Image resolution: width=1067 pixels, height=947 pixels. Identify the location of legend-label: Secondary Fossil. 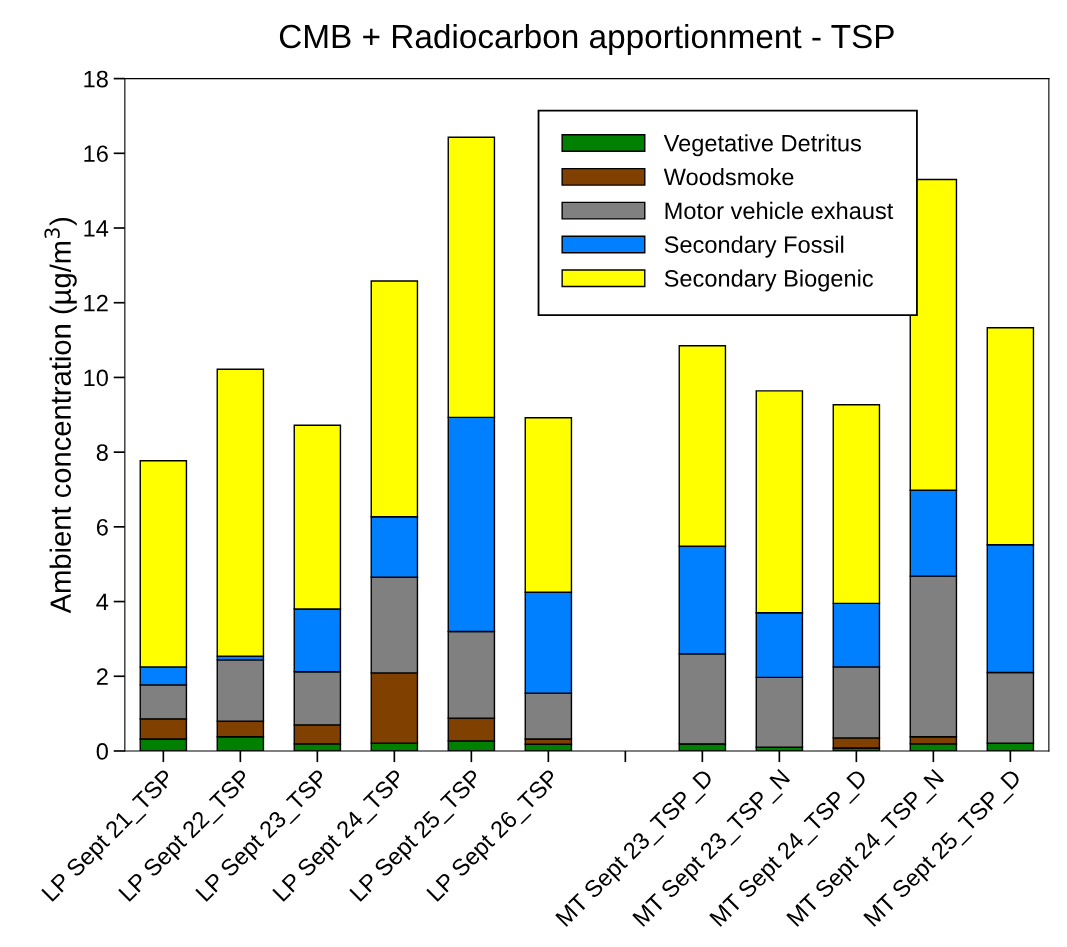
(754, 246).